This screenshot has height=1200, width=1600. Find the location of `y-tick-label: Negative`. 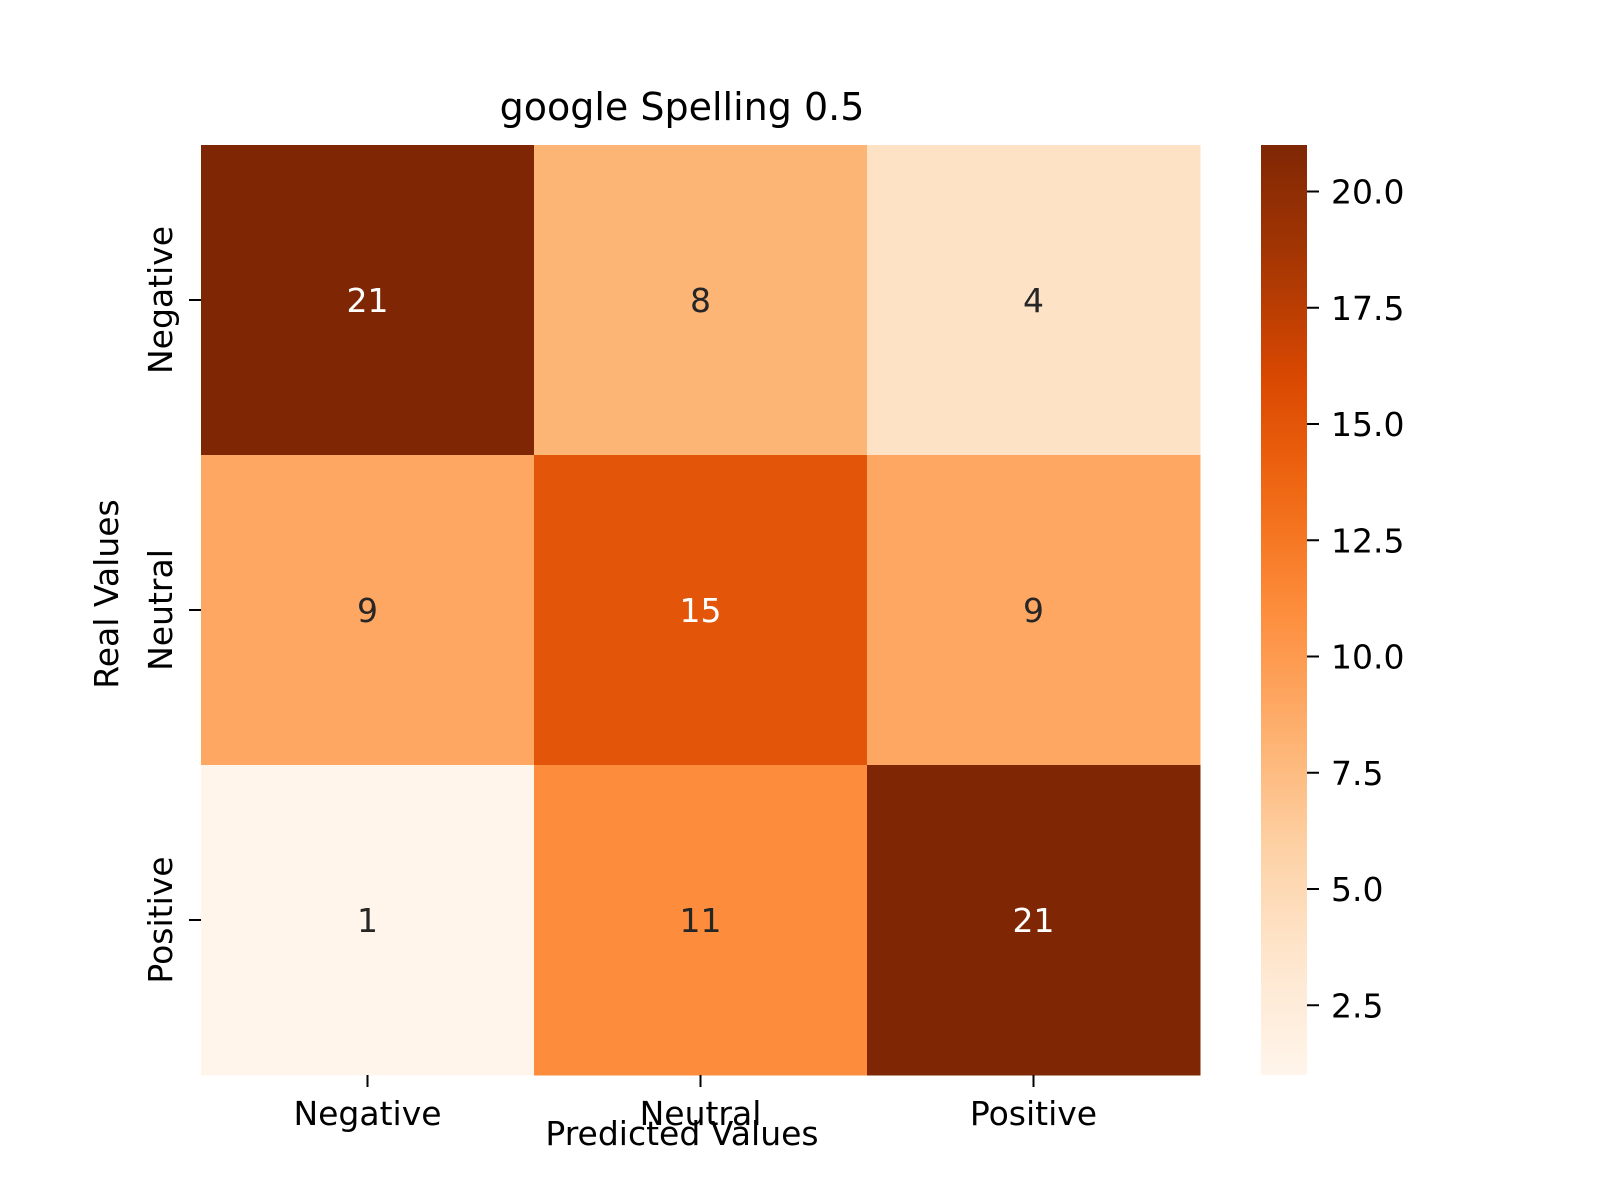

y-tick-label: Negative is located at coordinates (160, 300).